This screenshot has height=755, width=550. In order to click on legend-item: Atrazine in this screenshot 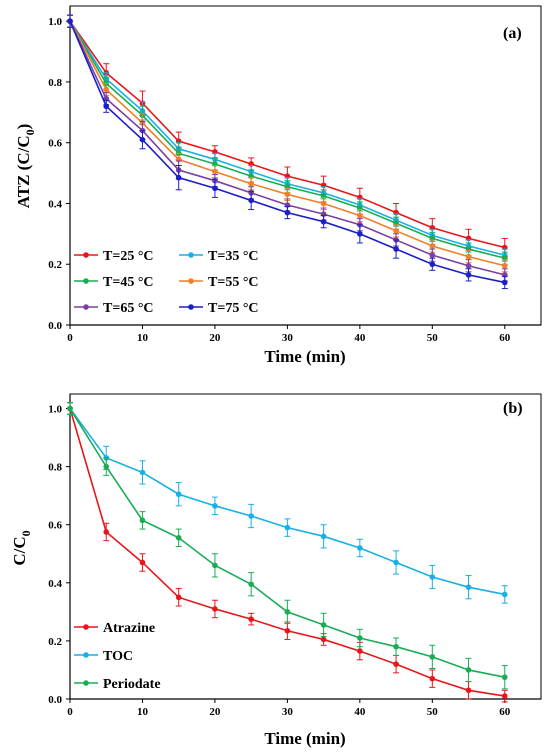, I will do `click(114, 628)`.